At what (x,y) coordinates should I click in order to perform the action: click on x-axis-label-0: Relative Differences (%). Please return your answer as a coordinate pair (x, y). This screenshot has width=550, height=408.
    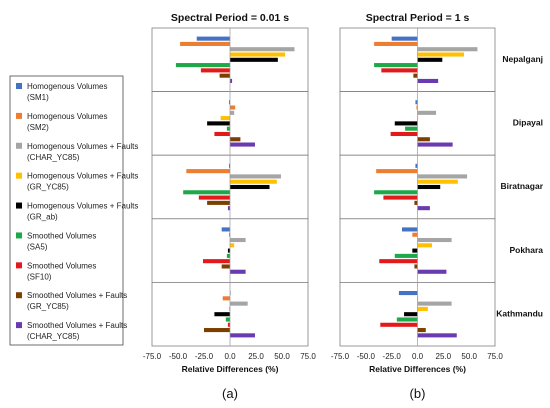
    Looking at the image, I should click on (230, 369).